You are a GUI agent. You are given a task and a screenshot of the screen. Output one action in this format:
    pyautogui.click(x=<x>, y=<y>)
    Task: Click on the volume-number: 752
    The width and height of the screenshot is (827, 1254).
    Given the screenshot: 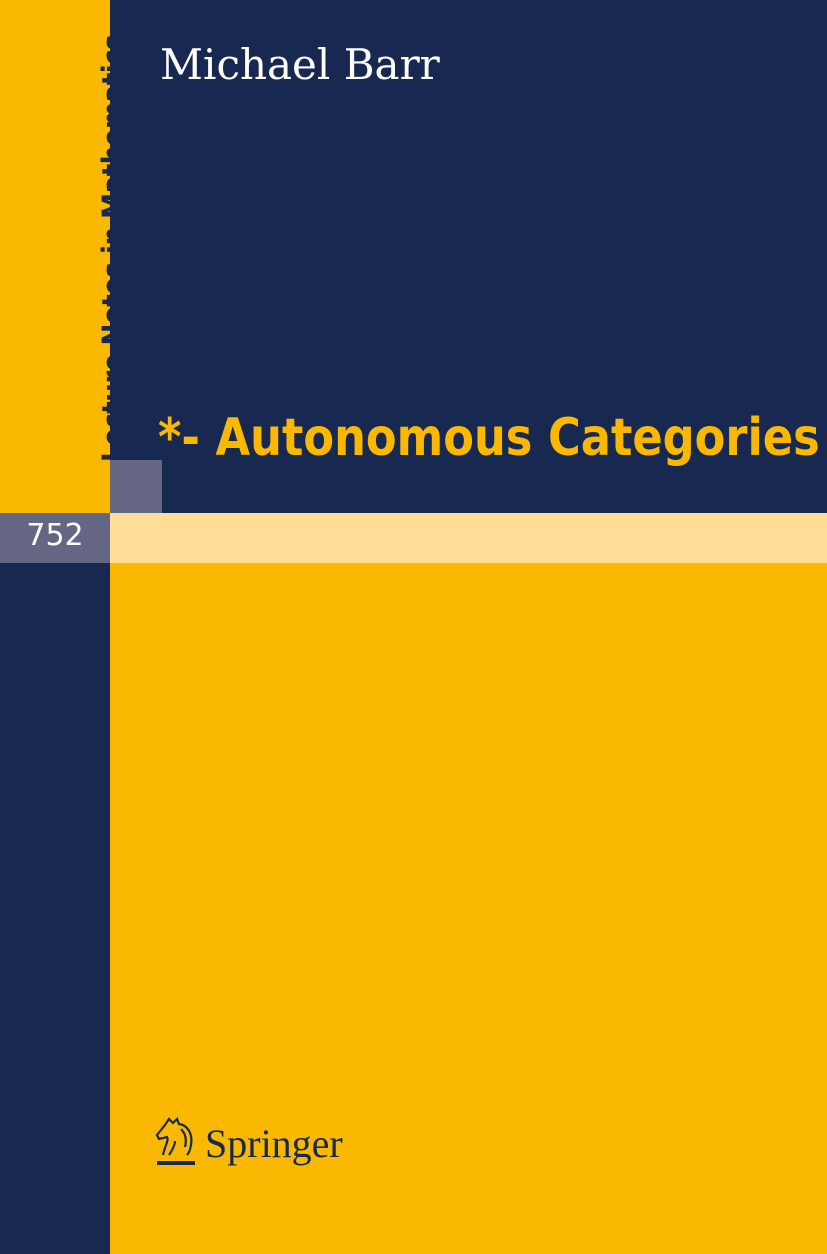 What is the action you would take?
    pyautogui.click(x=55, y=535)
    